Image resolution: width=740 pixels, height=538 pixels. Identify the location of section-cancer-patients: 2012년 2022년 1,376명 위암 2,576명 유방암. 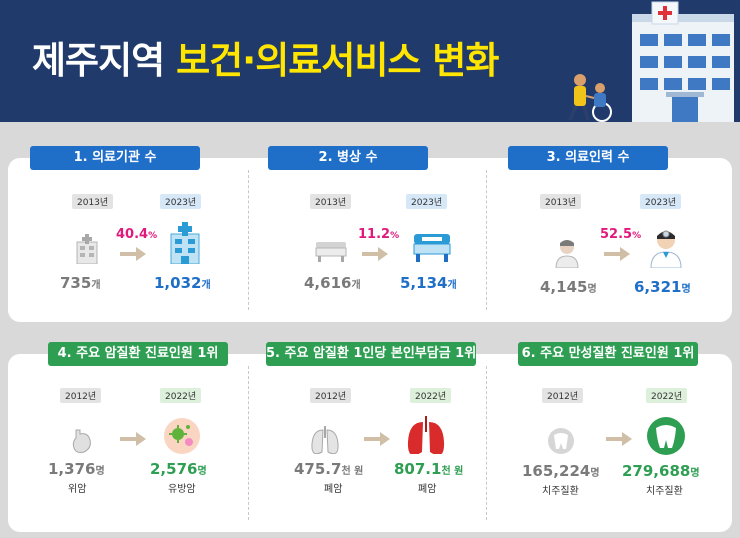
(128, 443).